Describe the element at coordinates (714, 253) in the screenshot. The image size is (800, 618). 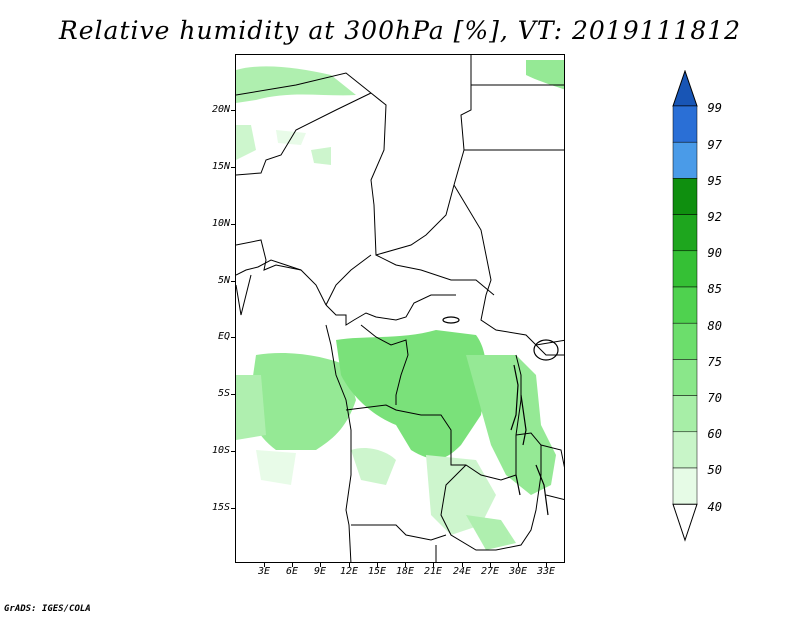
I see `colorbar-label-90: 90` at that location.